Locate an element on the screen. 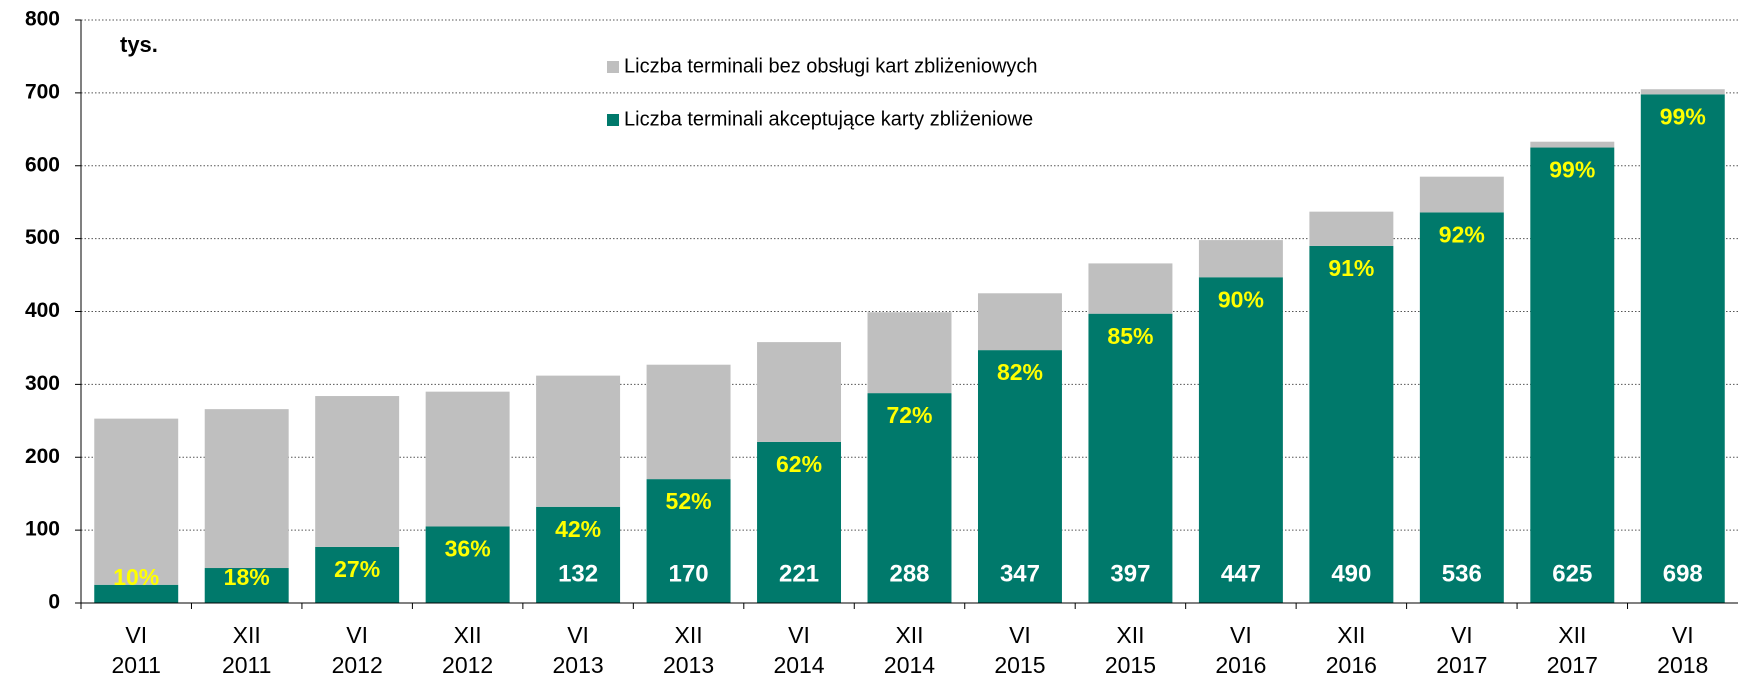  share-label: 18% is located at coordinates (247, 577).